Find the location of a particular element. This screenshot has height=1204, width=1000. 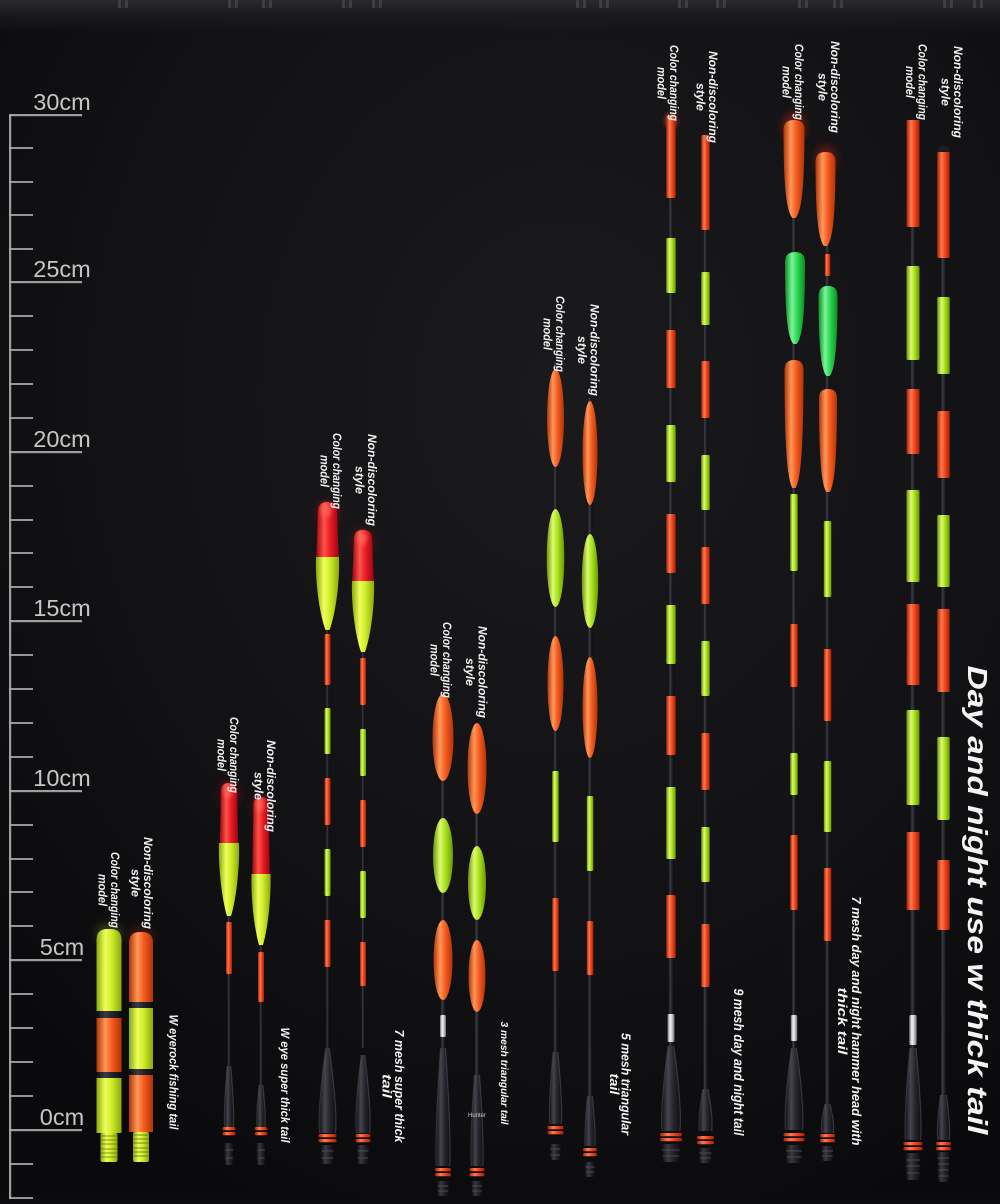

svg-text: 20cm is located at coordinates (61, 439).